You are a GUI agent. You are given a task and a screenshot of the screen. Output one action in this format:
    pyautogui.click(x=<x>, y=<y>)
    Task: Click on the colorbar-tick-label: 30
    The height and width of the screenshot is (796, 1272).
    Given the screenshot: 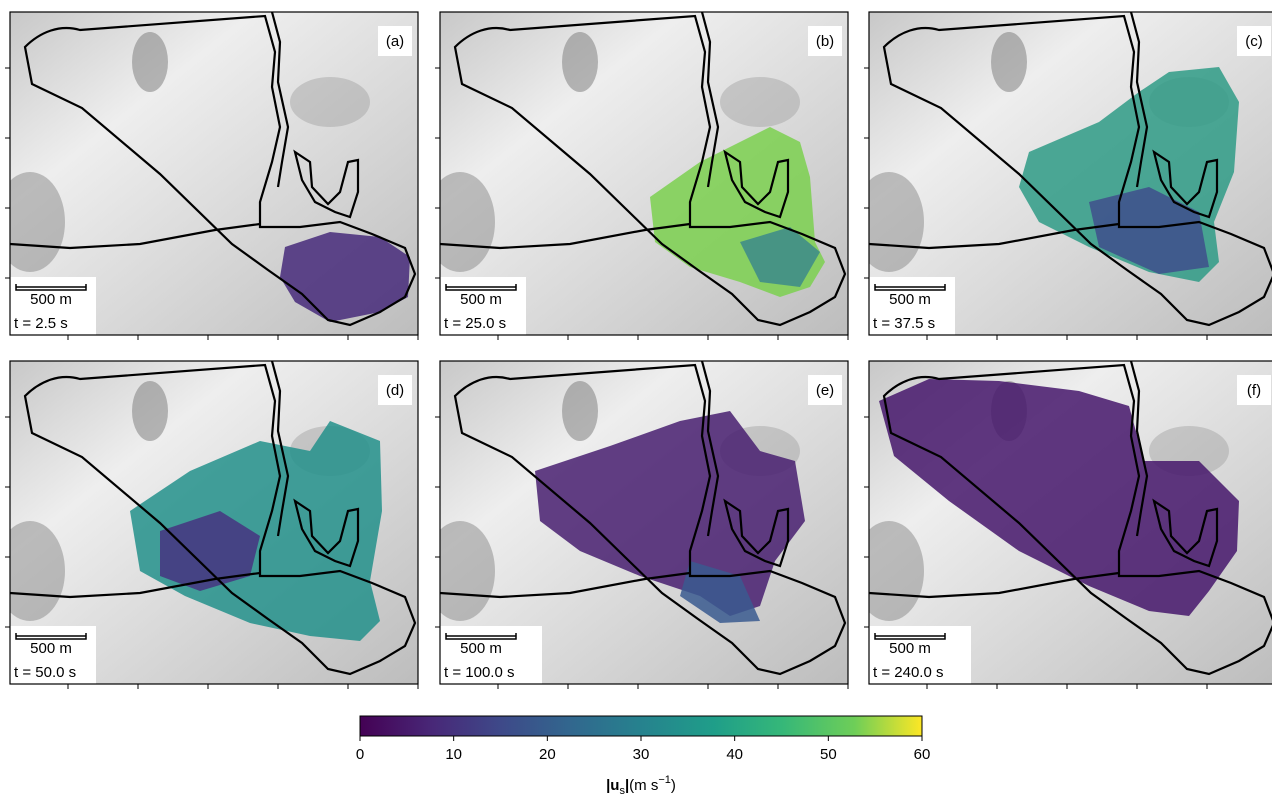 What is the action you would take?
    pyautogui.click(x=641, y=754)
    